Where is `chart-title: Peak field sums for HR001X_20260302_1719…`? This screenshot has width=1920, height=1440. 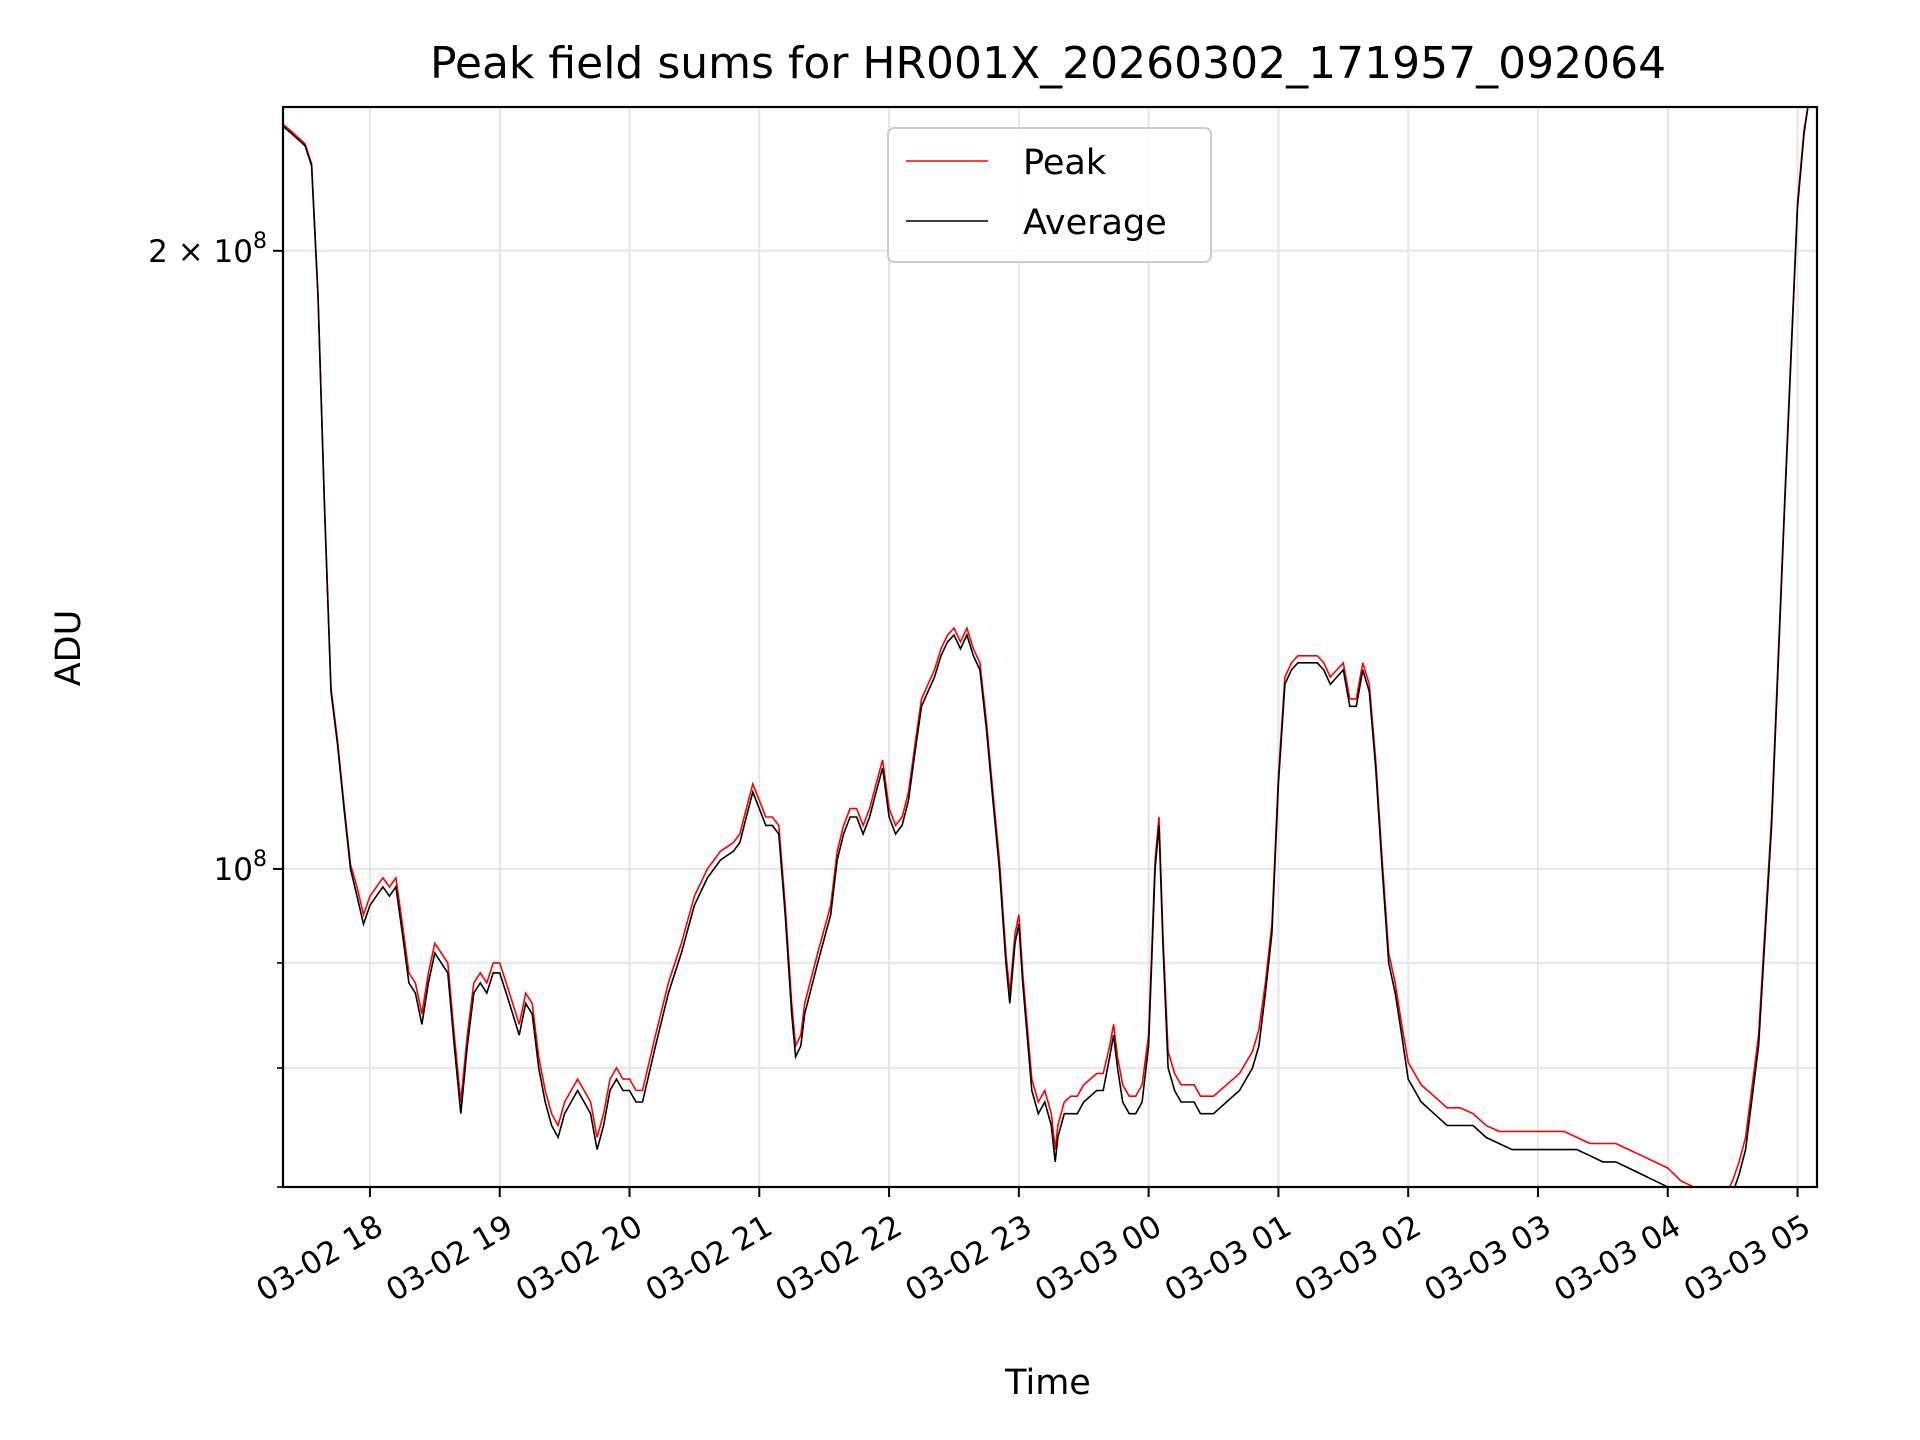 chart-title: Peak field sums for HR001X_20260302_1719… is located at coordinates (1048, 63).